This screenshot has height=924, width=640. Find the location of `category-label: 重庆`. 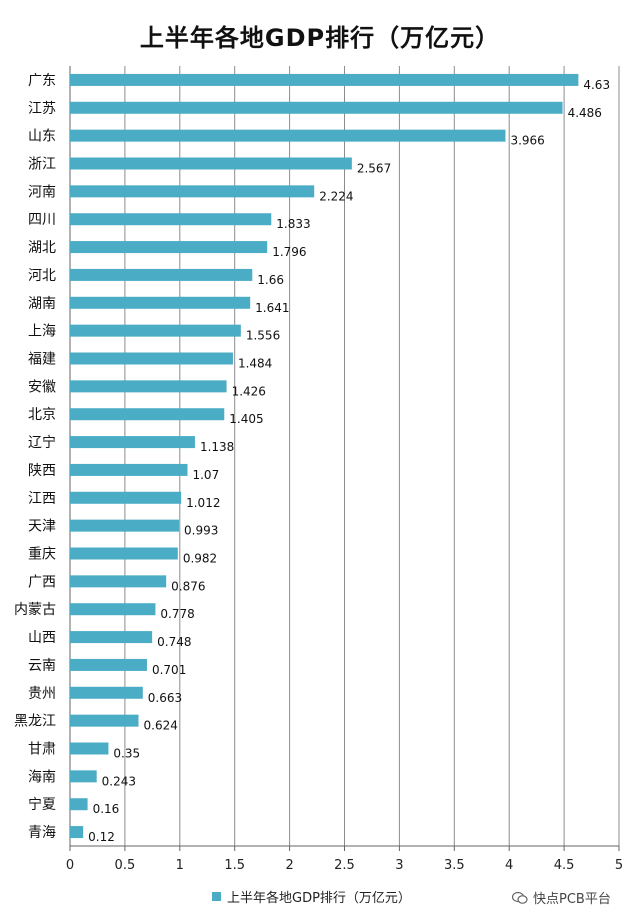

category-label: 重庆 is located at coordinates (42, 555).